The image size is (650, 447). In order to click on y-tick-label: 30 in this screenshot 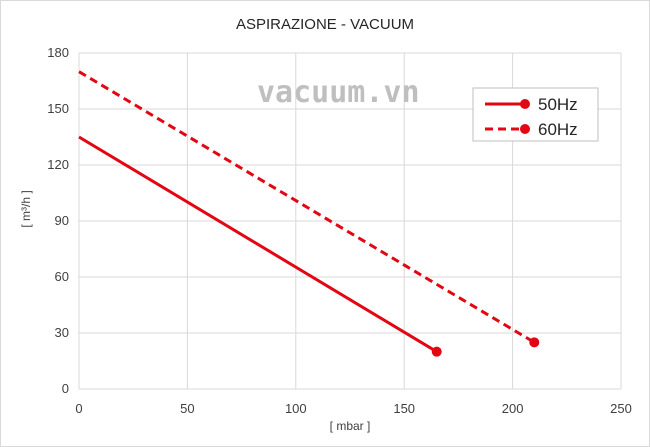, I will do `click(62, 332)`.